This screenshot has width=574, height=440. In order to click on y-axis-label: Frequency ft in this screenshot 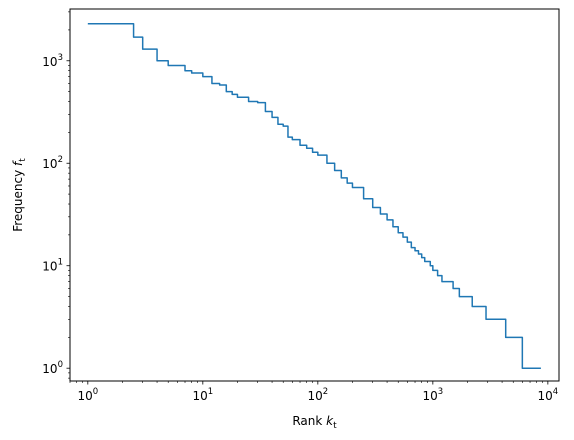, I will do `click(19, 195)`.